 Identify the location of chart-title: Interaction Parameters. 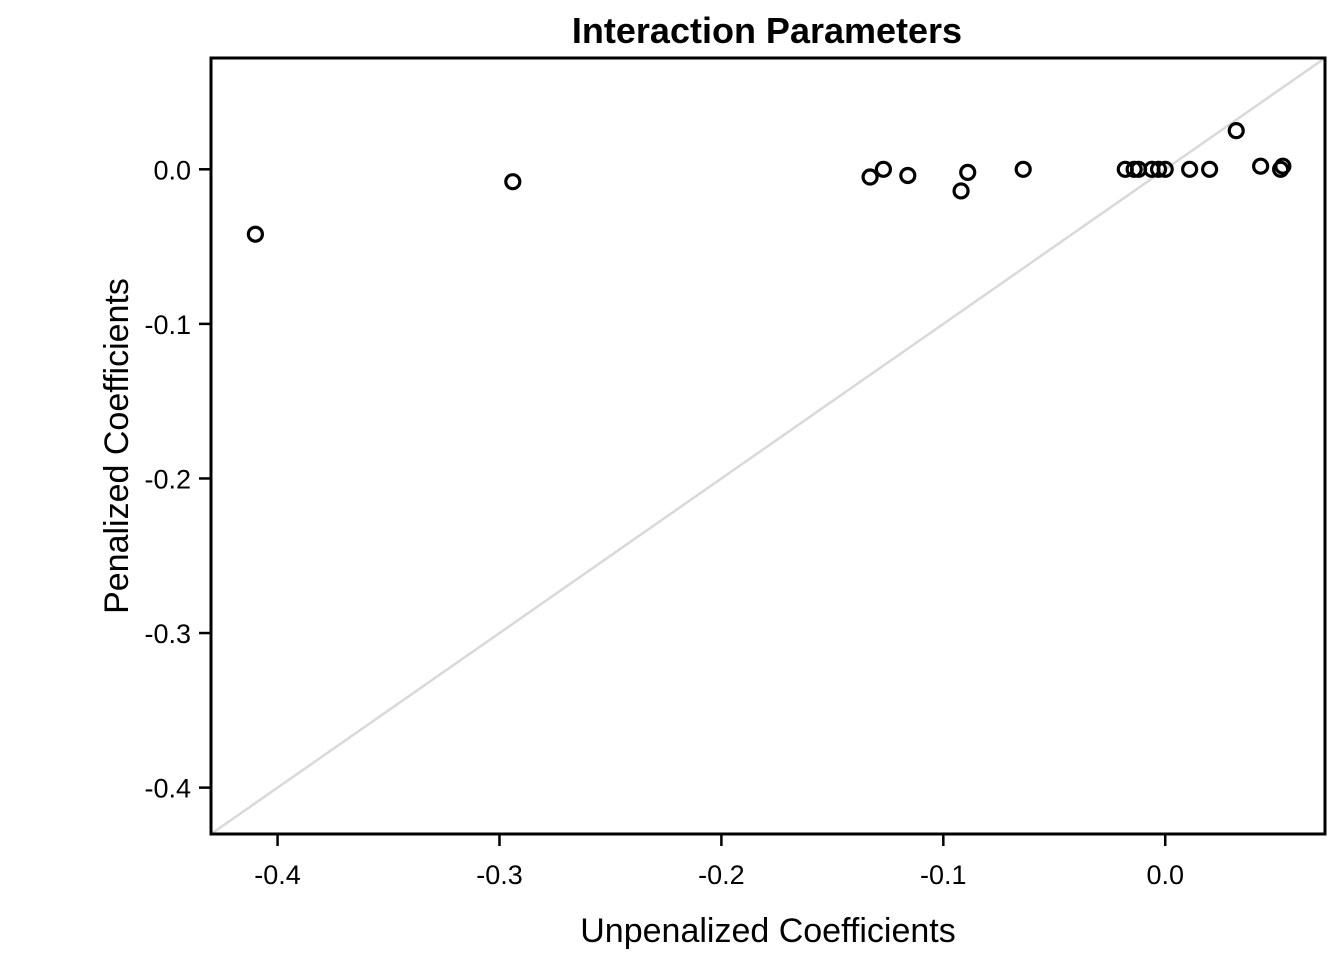
(767, 30).